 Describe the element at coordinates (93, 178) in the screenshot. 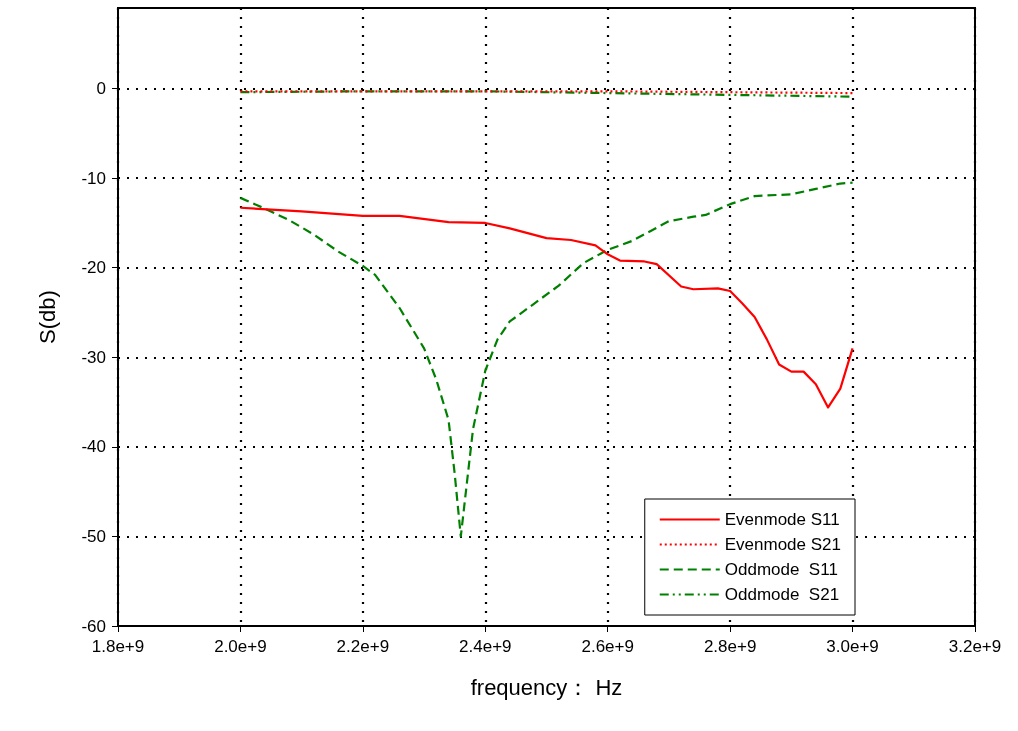

I see `y-tick-label: -10` at that location.